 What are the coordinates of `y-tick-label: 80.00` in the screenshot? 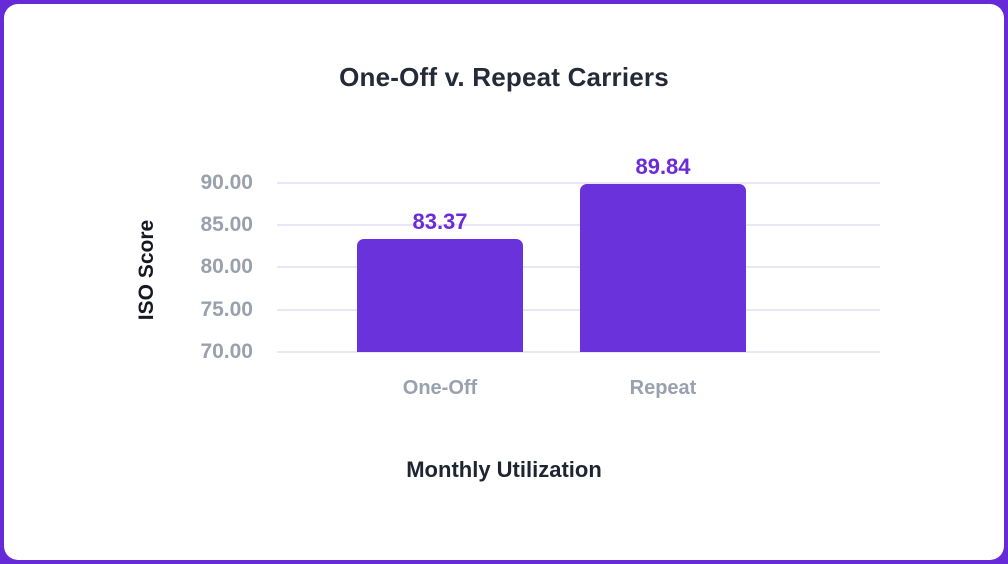 It's located at (226, 267).